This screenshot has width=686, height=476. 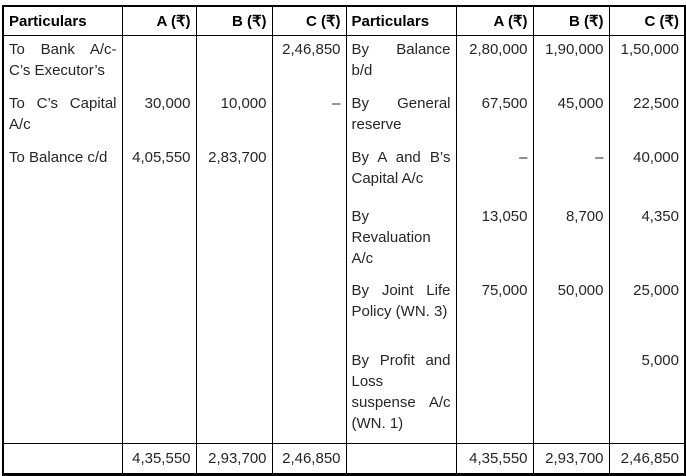 I want to click on header-debit-particulars: Particulars, so click(x=62, y=21).